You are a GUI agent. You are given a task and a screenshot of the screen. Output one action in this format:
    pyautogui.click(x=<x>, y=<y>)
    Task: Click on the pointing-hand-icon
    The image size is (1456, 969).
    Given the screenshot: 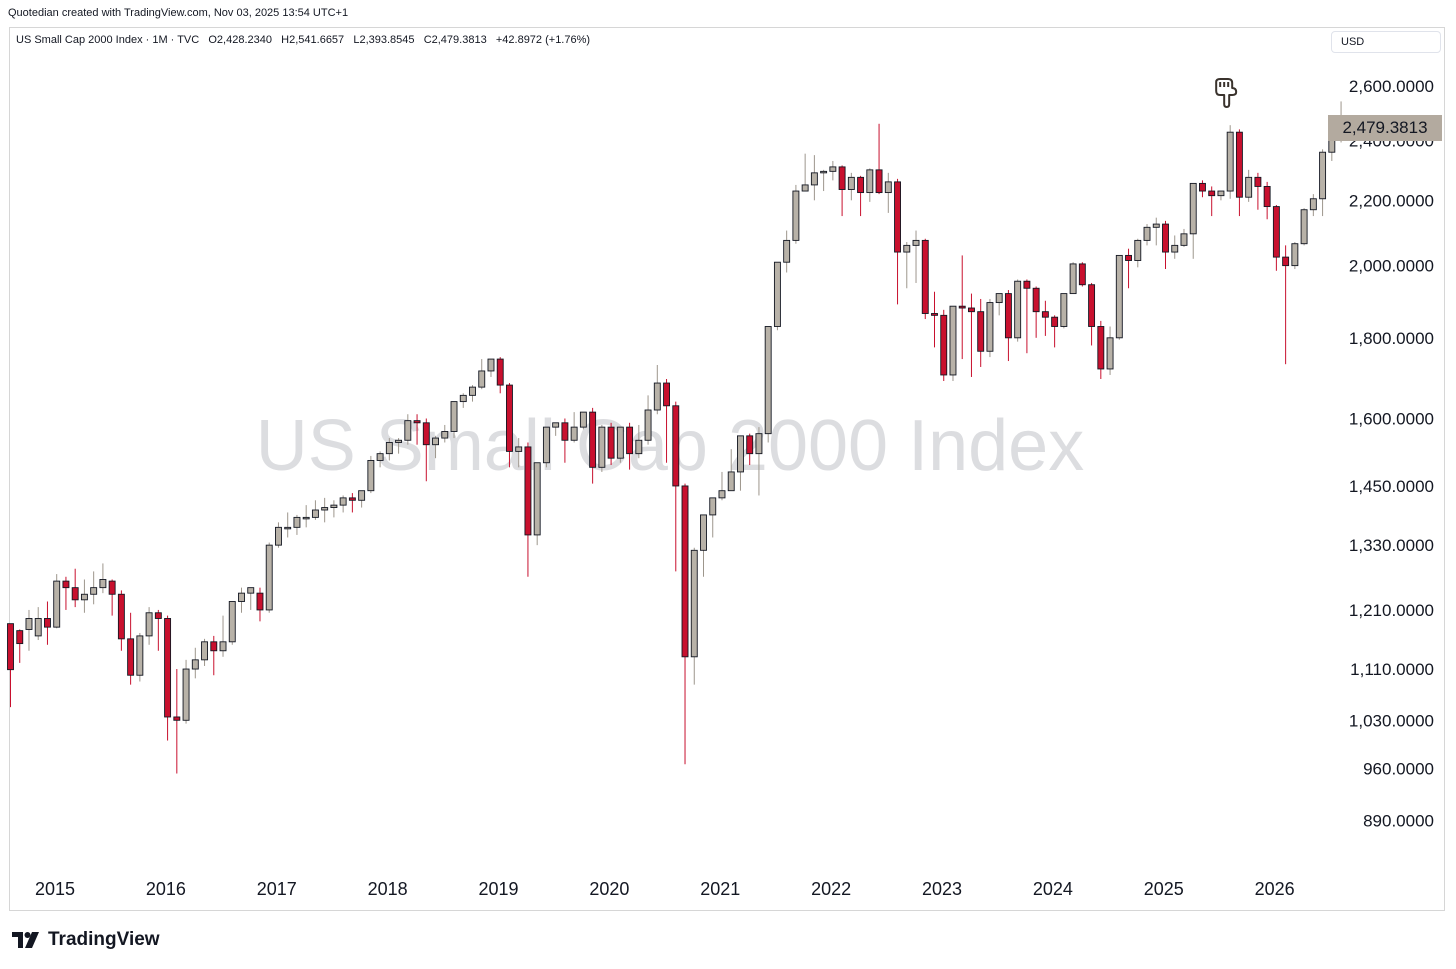 What is the action you would take?
    pyautogui.click(x=1226, y=93)
    